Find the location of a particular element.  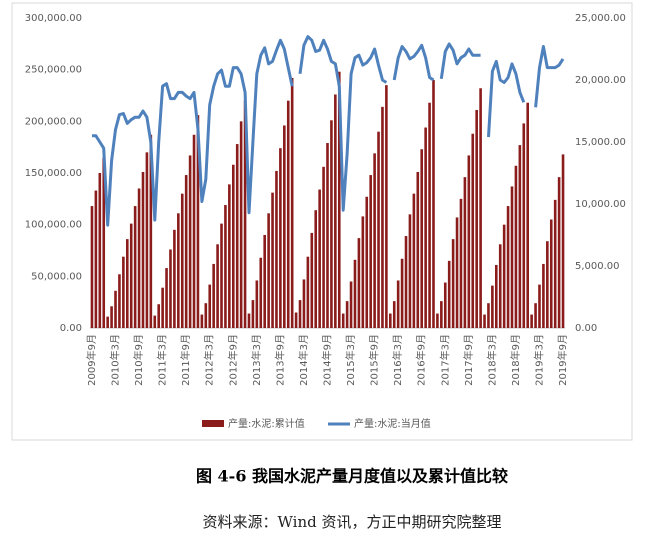

y-tick-label: 0.00 is located at coordinates (71, 328).